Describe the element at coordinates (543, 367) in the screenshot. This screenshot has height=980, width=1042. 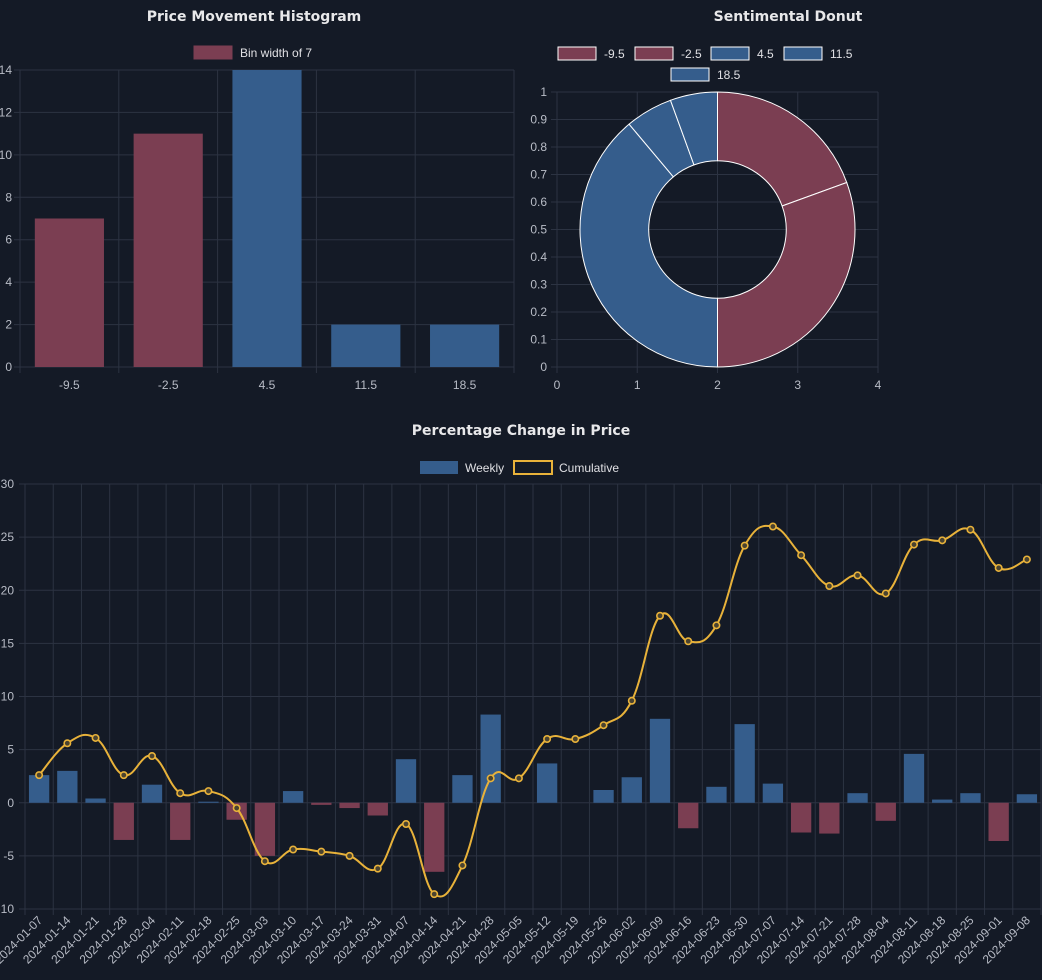
I see `donut-ytick-label: 0` at that location.